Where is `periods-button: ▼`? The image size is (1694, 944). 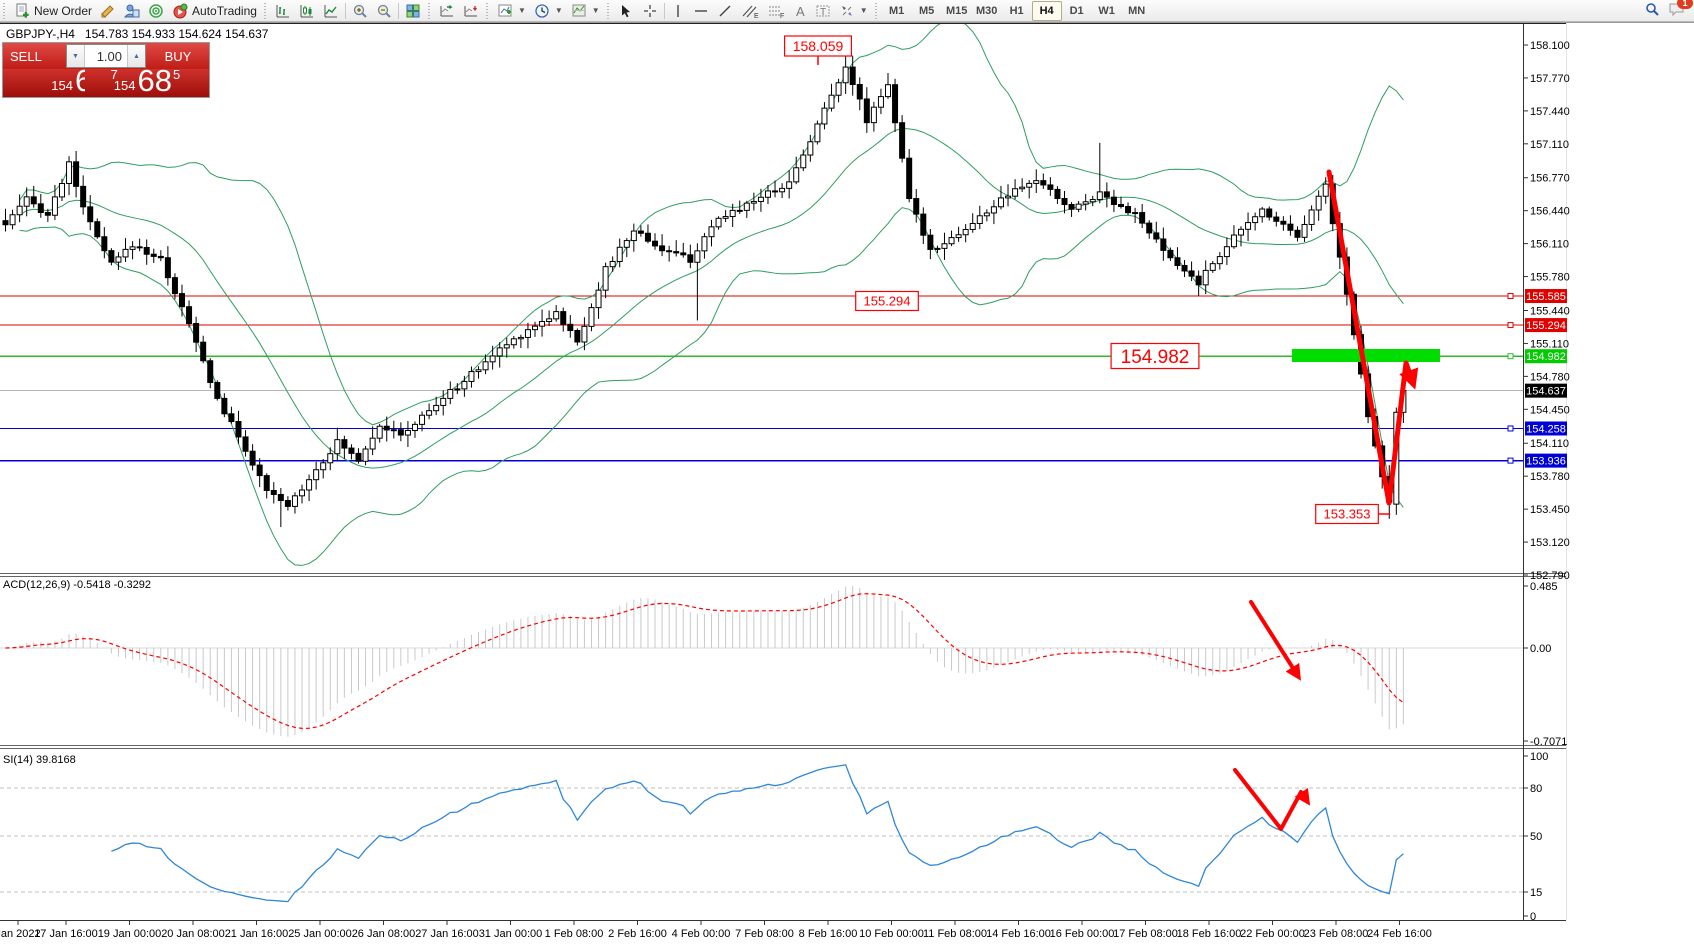
periods-button: ▼ is located at coordinates (548, 11).